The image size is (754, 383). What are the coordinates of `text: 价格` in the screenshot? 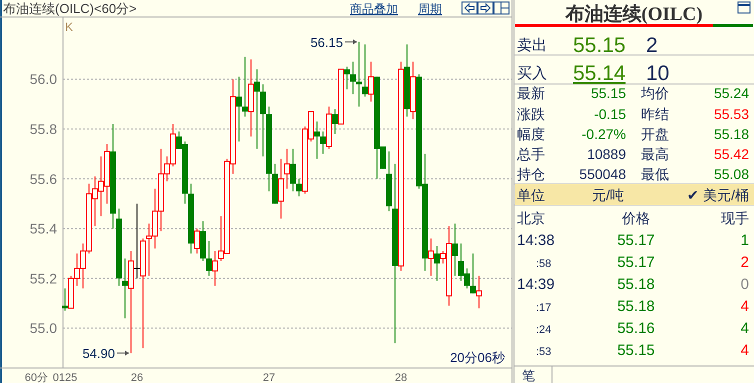 It's located at (635, 218).